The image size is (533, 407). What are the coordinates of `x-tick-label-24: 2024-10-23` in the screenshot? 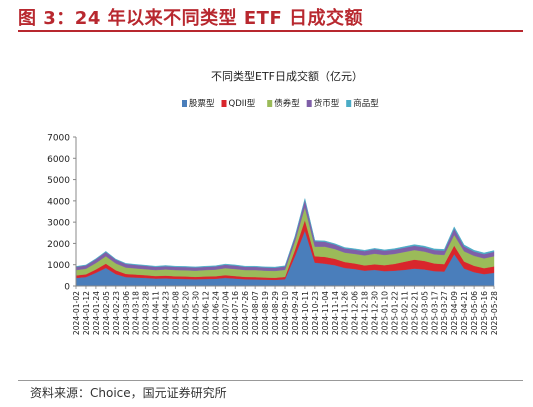 It's located at (315, 313).